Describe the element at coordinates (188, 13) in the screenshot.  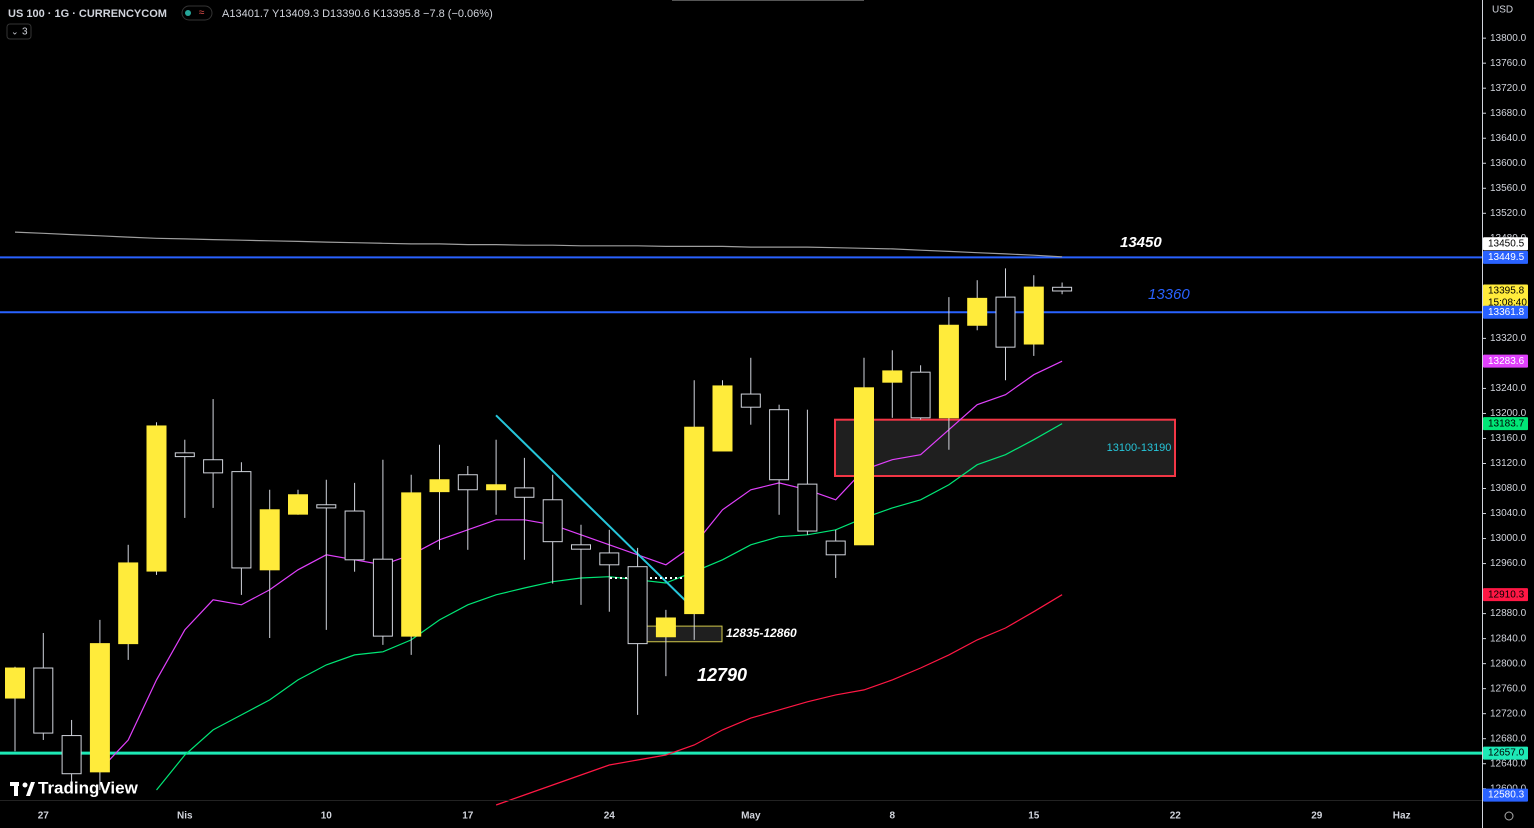
I see `status-dot` at that location.